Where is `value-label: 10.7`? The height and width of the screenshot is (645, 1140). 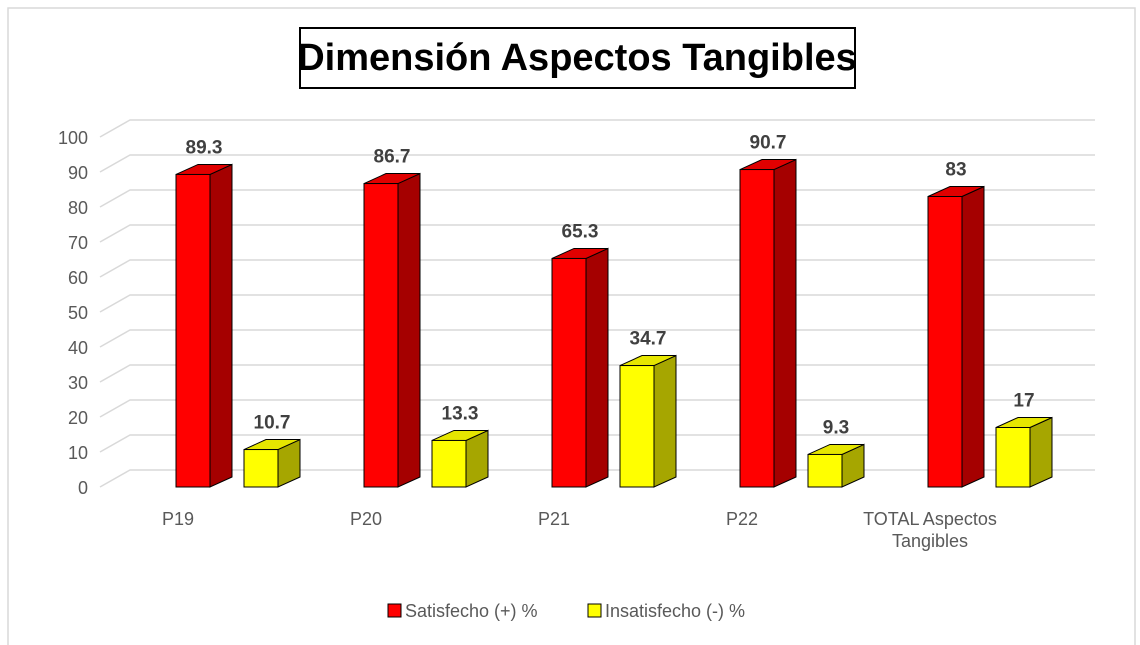
value-label: 10.7 is located at coordinates (272, 423).